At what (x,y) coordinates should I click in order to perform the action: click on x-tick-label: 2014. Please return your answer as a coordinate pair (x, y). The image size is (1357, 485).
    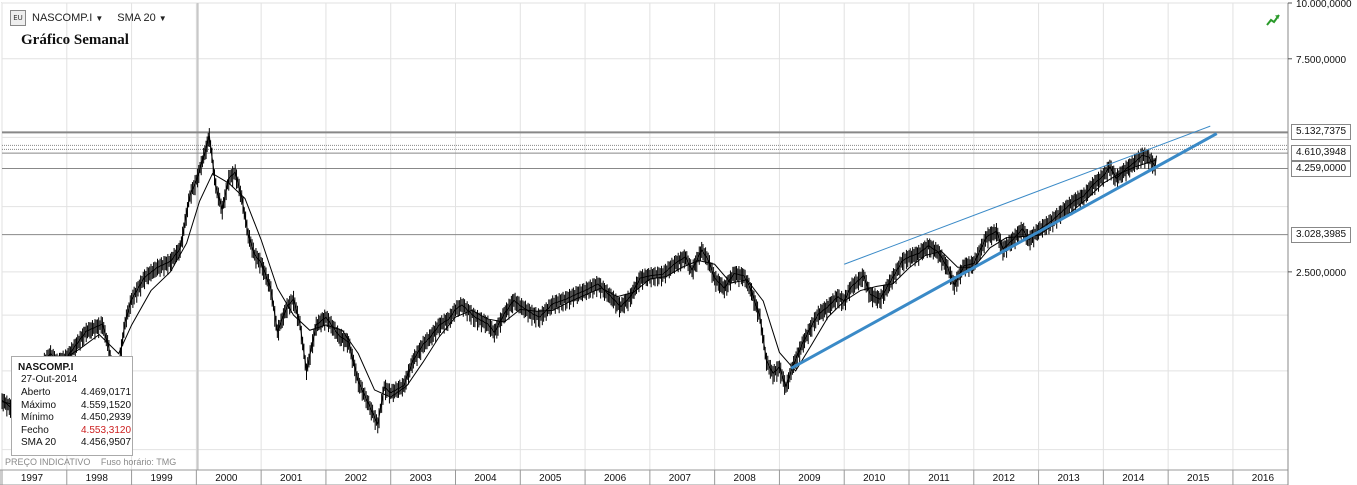
    Looking at the image, I should click on (1133, 478).